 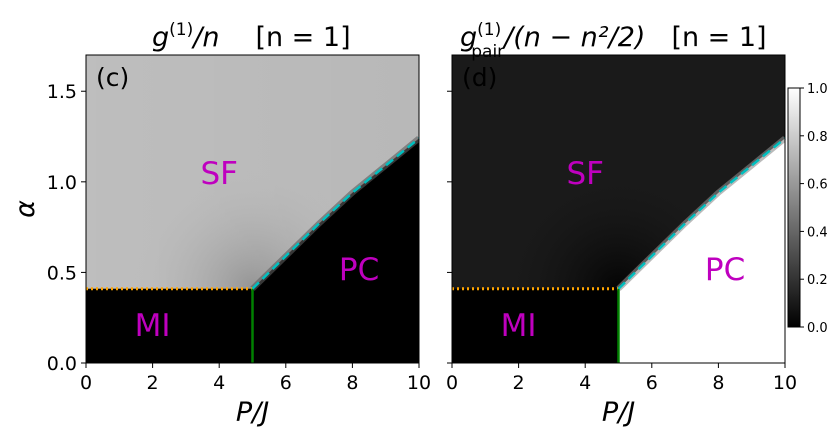 What do you see at coordinates (62, 364) in the screenshot?
I see `y-tick-label: 0.0` at bounding box center [62, 364].